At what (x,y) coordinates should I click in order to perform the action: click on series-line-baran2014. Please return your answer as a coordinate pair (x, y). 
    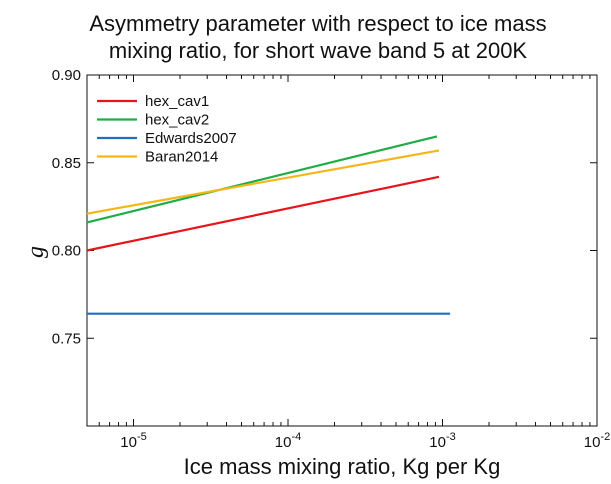
    Looking at the image, I should click on (263, 182).